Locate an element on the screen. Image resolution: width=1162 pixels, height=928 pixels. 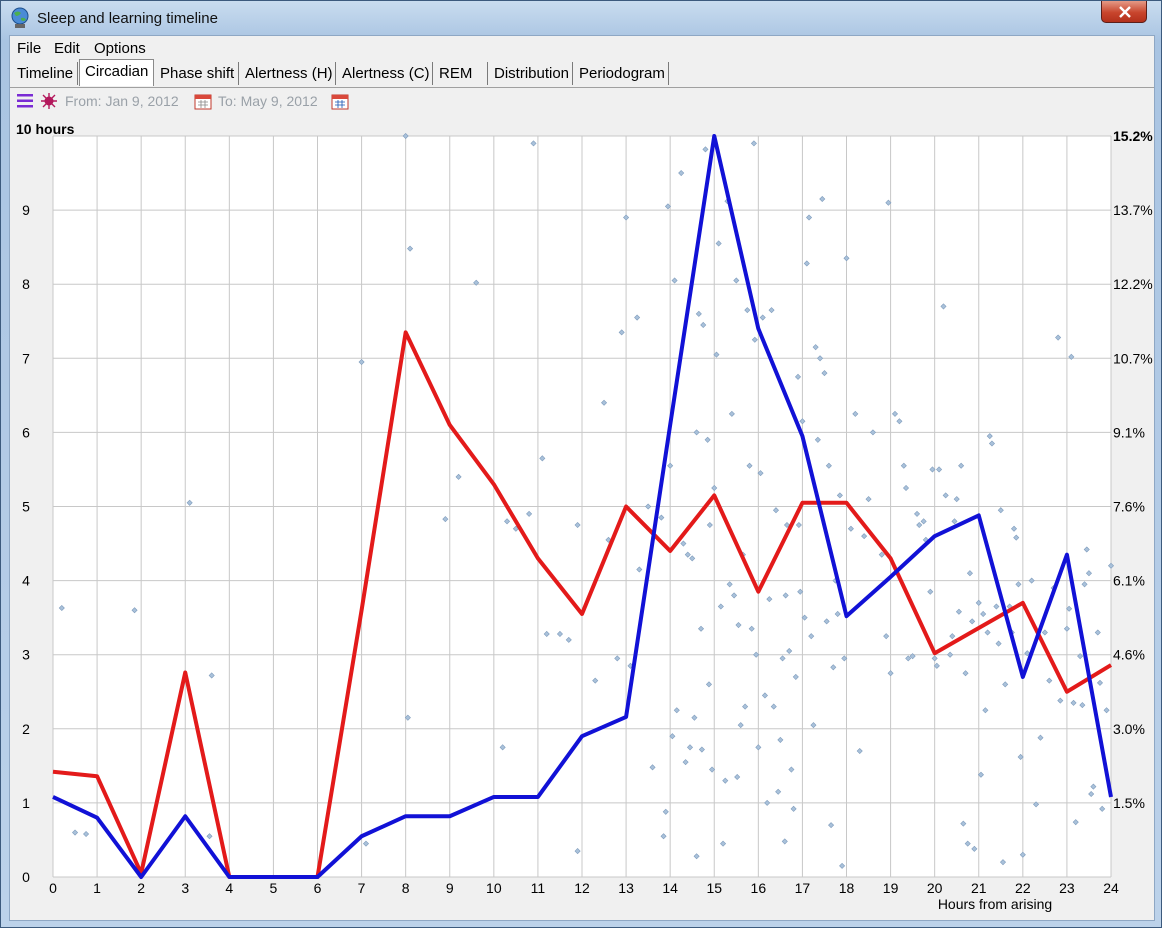
tab-distribution: Distribution is located at coordinates (531, 73).